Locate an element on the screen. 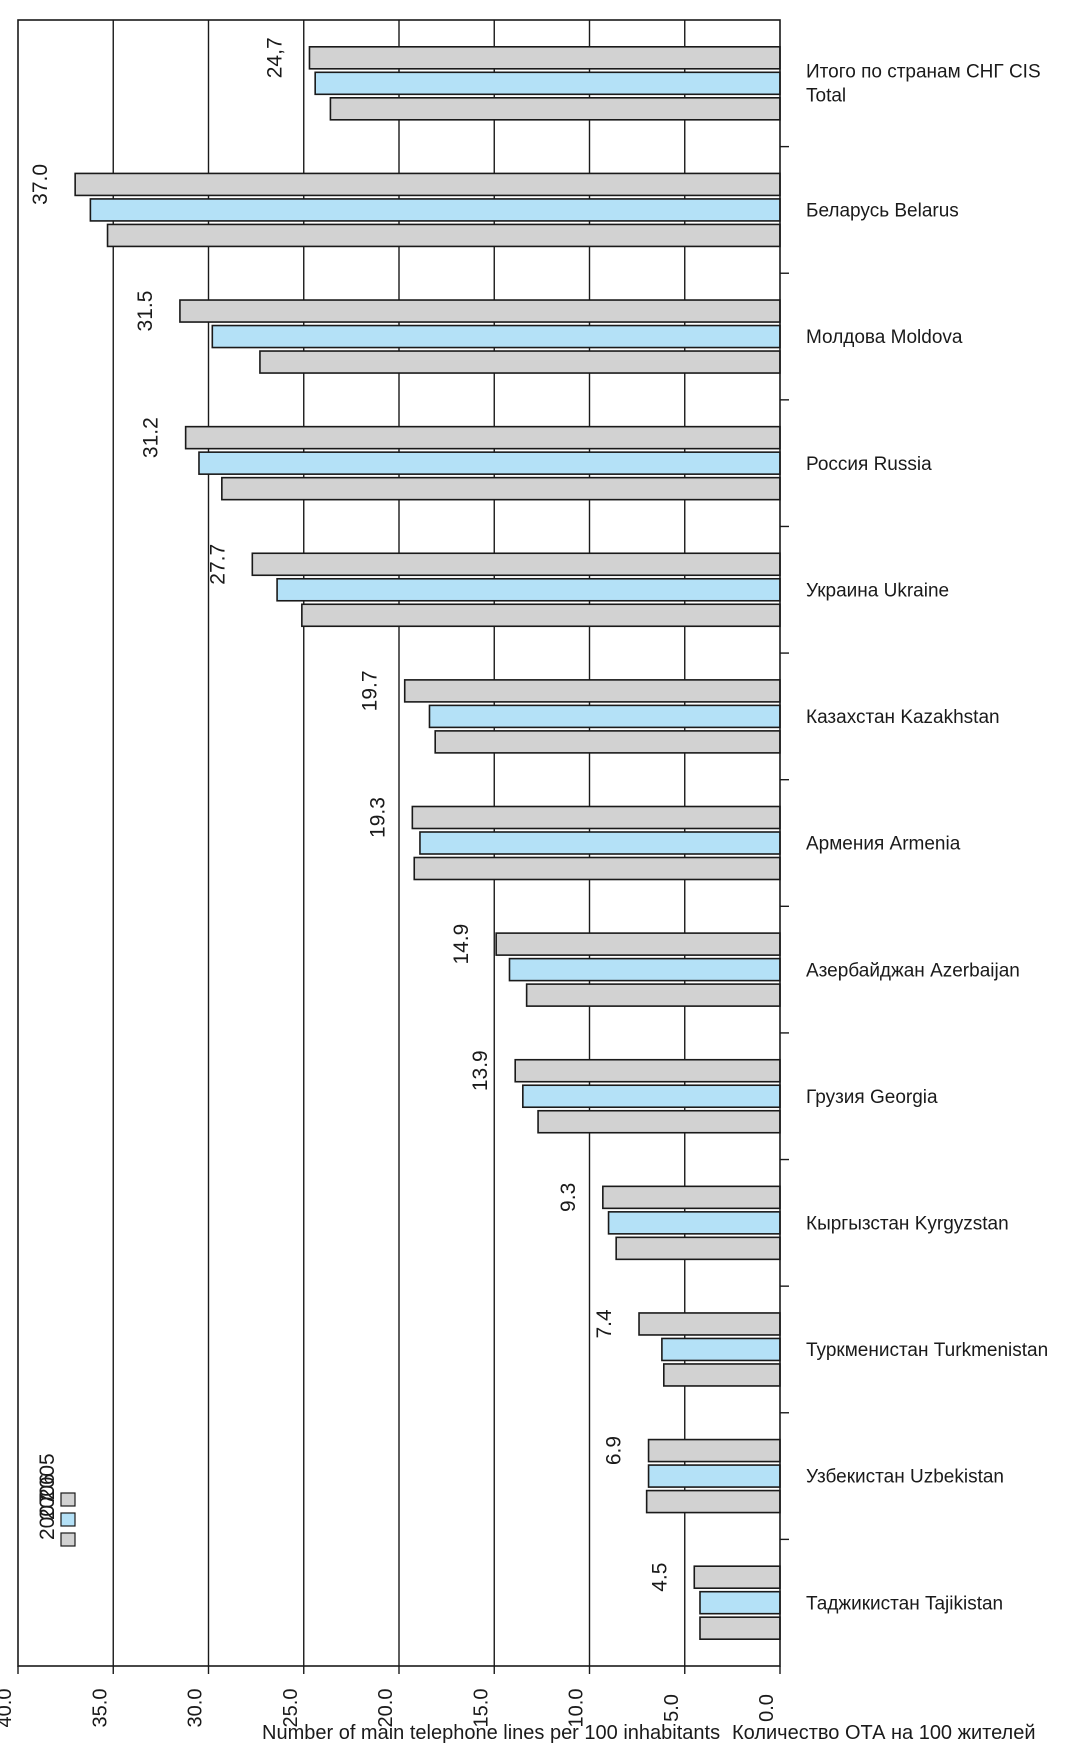  category-label-line: Узбекистан Uzbekistan is located at coordinates (905, 1477).